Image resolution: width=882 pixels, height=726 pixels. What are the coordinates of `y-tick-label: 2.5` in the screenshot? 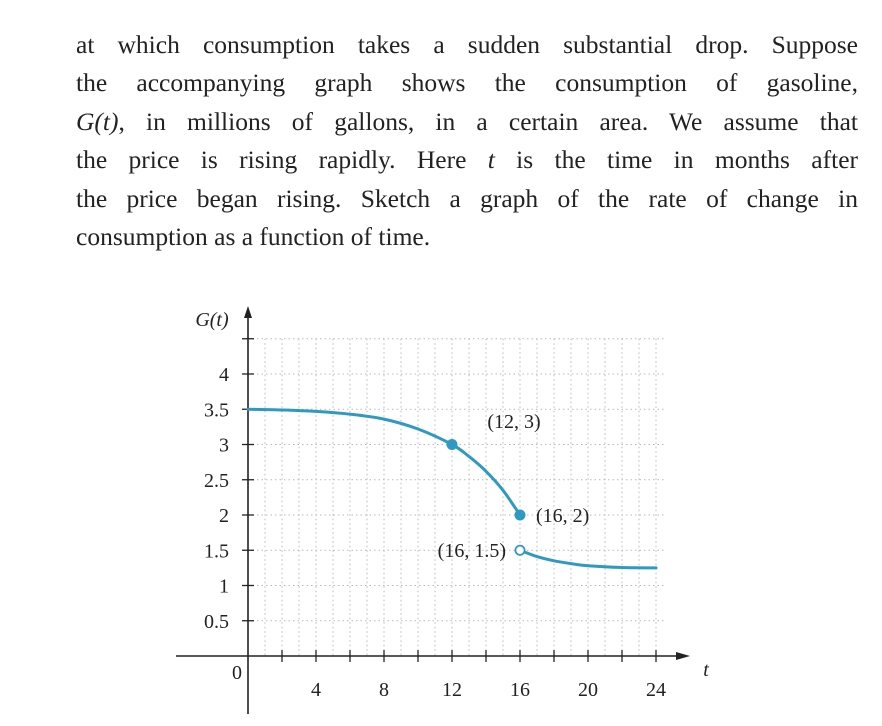 It's located at (216, 481).